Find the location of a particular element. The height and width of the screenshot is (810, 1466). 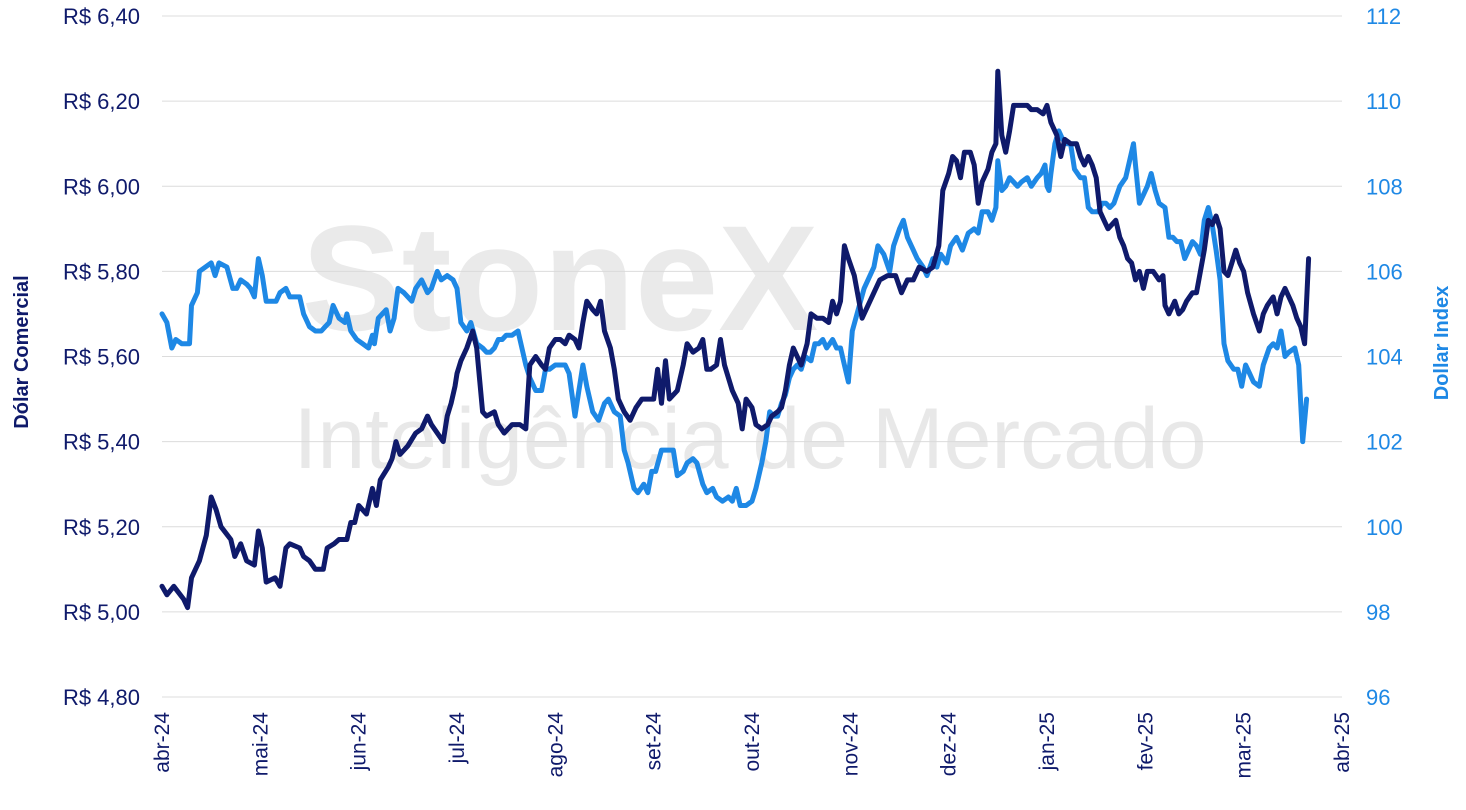

x-tick-label: set-24 is located at coordinates (654, 741).